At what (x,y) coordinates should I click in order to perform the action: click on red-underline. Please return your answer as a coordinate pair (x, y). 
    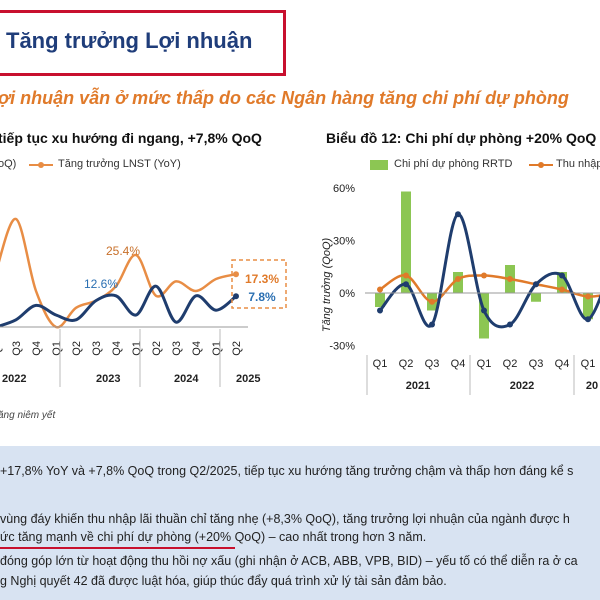
    Looking at the image, I should click on (117, 548).